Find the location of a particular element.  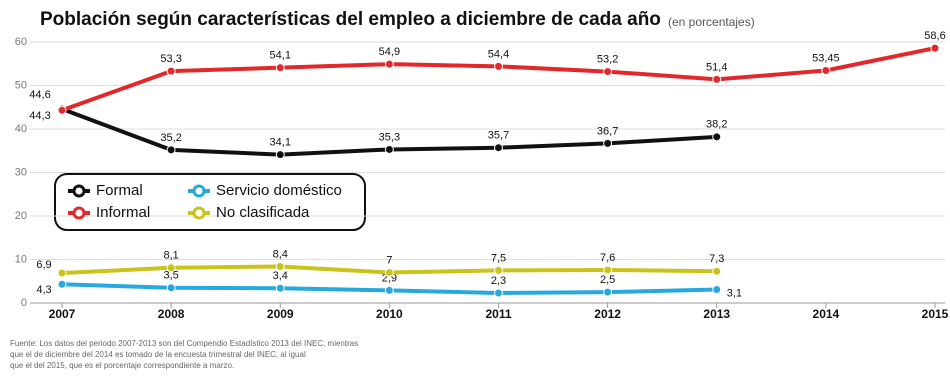

data-label: 2,3 is located at coordinates (498, 281).